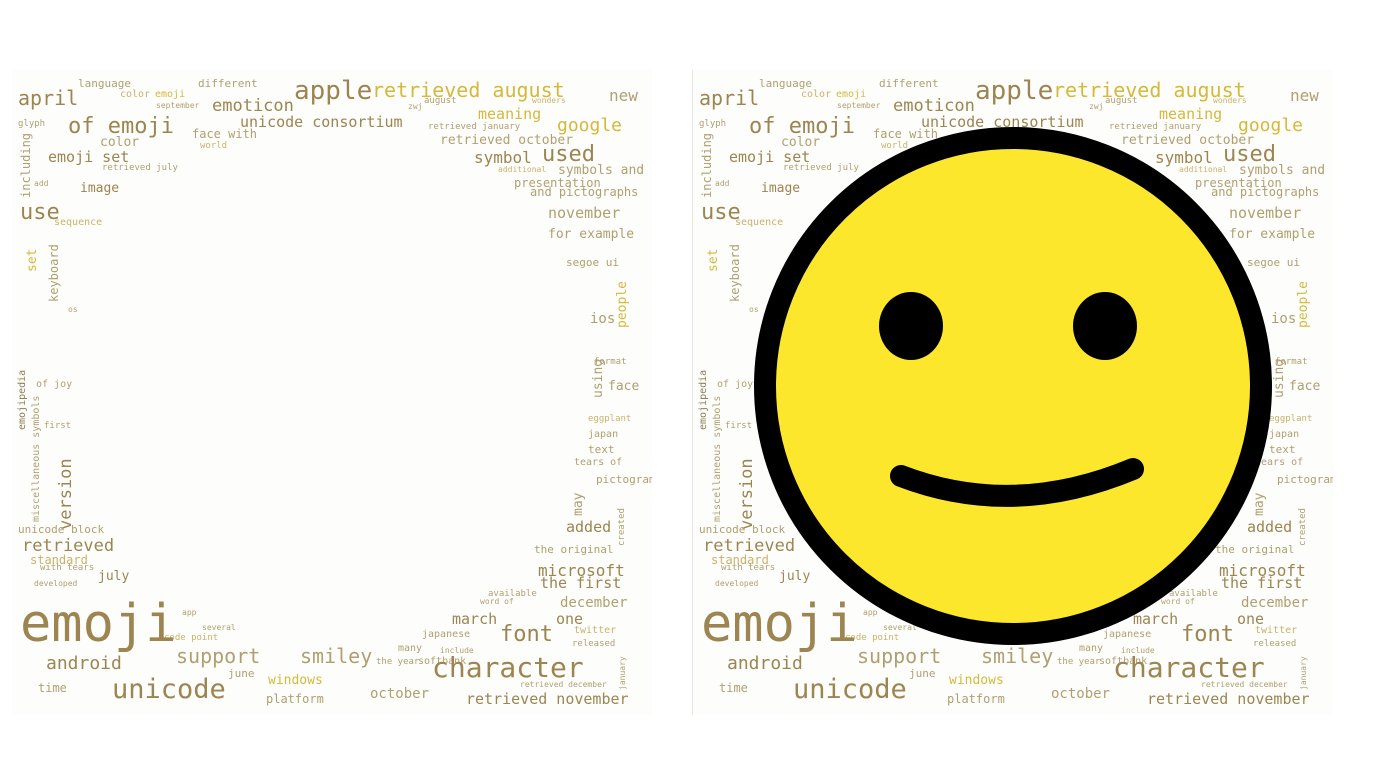 The width and height of the screenshot is (1400, 773). I want to click on word: the original, so click(574, 549).